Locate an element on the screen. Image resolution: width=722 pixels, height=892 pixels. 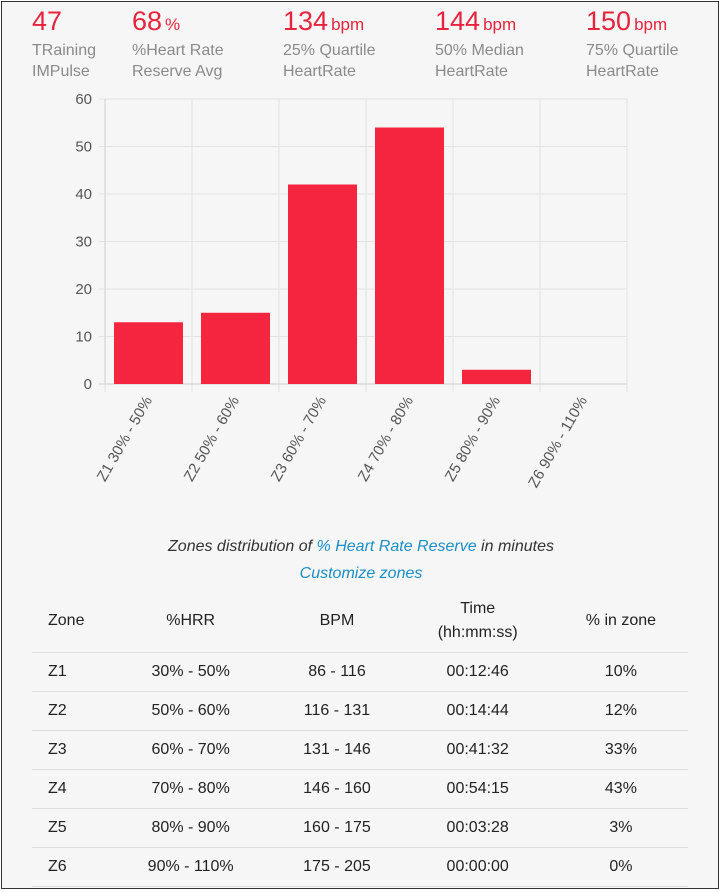
y-tick-label: 60 is located at coordinates (83, 99).